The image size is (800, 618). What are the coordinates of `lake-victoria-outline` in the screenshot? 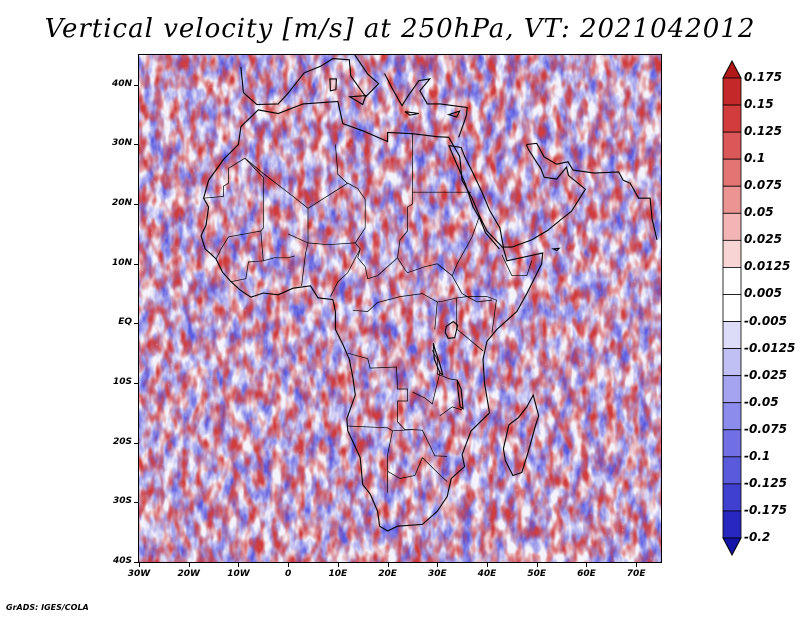 It's located at (451, 329).